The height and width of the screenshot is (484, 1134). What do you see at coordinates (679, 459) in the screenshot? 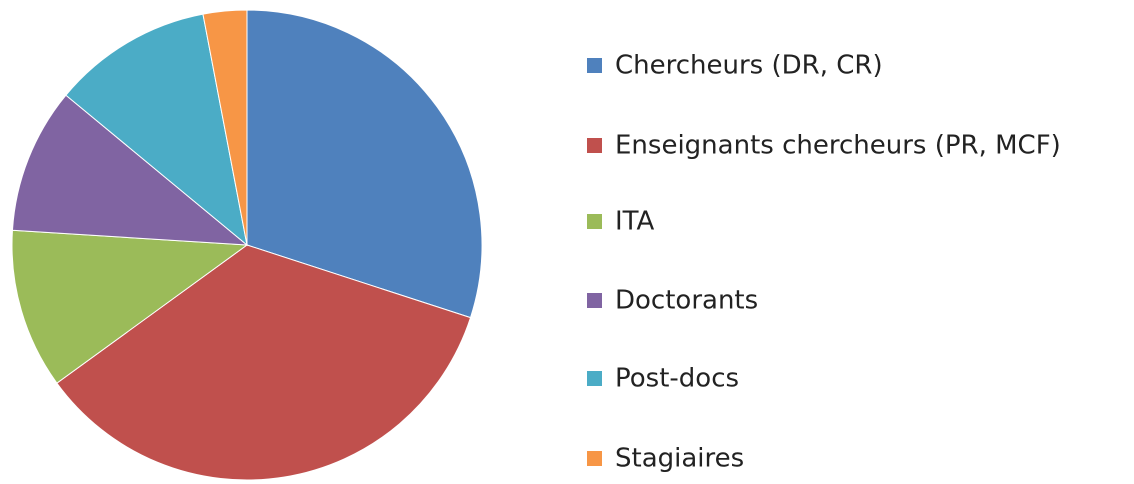
I see `legend-label: Stagiaires` at bounding box center [679, 459].